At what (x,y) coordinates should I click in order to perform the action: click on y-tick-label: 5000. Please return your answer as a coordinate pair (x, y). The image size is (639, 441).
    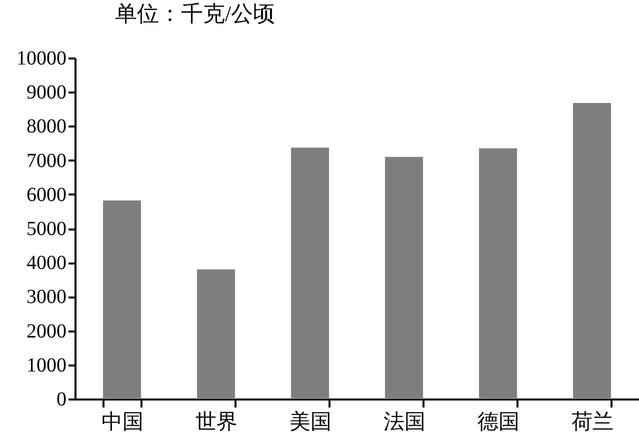
    Looking at the image, I should click on (46, 229).